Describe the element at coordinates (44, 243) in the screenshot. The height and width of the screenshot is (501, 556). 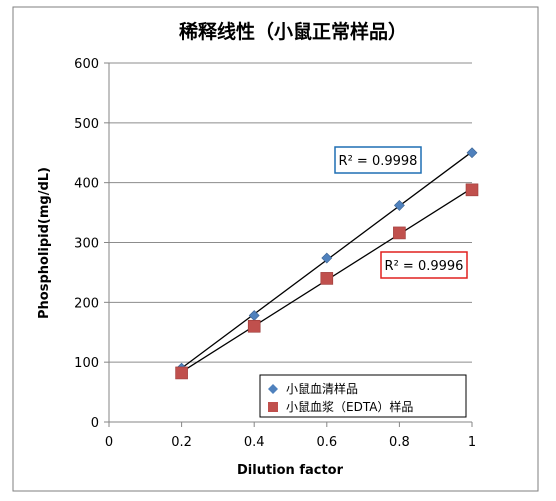
I see `y-axis-label: Phospholipid(mg/dL)` at that location.